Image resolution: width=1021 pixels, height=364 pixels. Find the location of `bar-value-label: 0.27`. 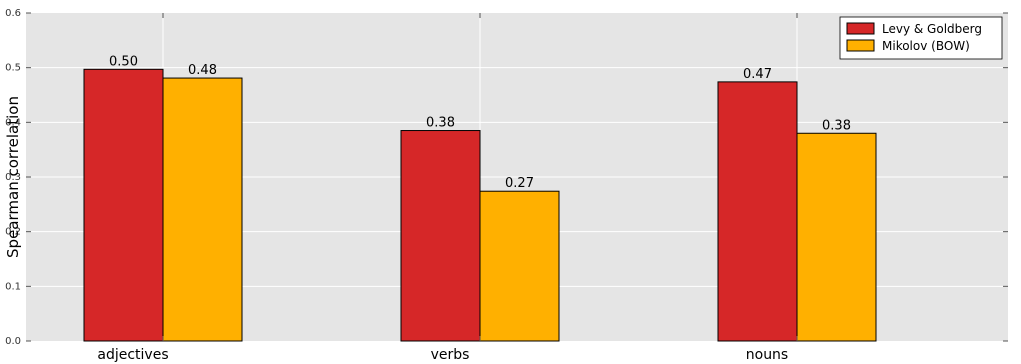

bar-value-label: 0.27 is located at coordinates (519, 183).